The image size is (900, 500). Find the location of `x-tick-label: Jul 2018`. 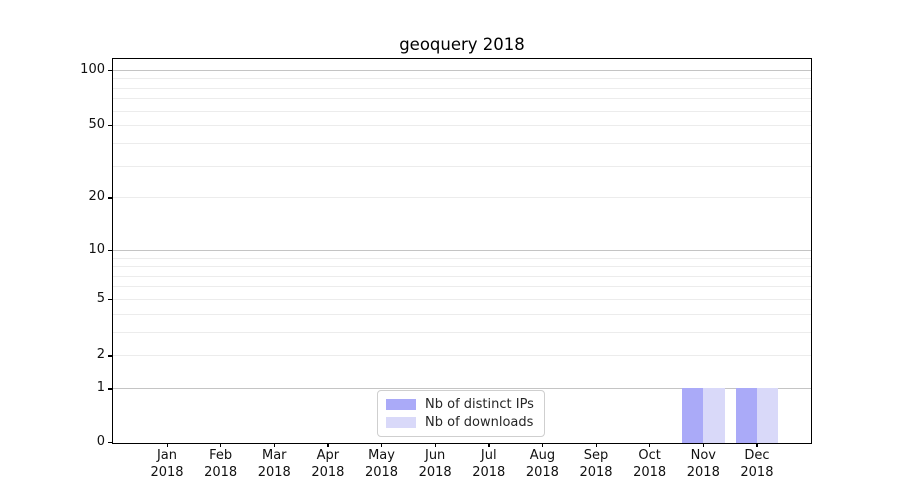

x-tick-label: Jul 2018 is located at coordinates (489, 464).